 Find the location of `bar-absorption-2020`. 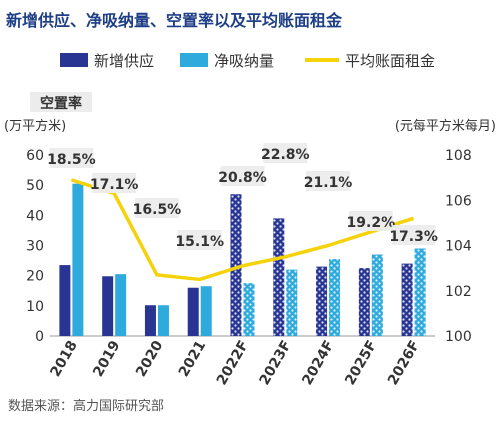

bar-absorption-2020 is located at coordinates (163, 320).